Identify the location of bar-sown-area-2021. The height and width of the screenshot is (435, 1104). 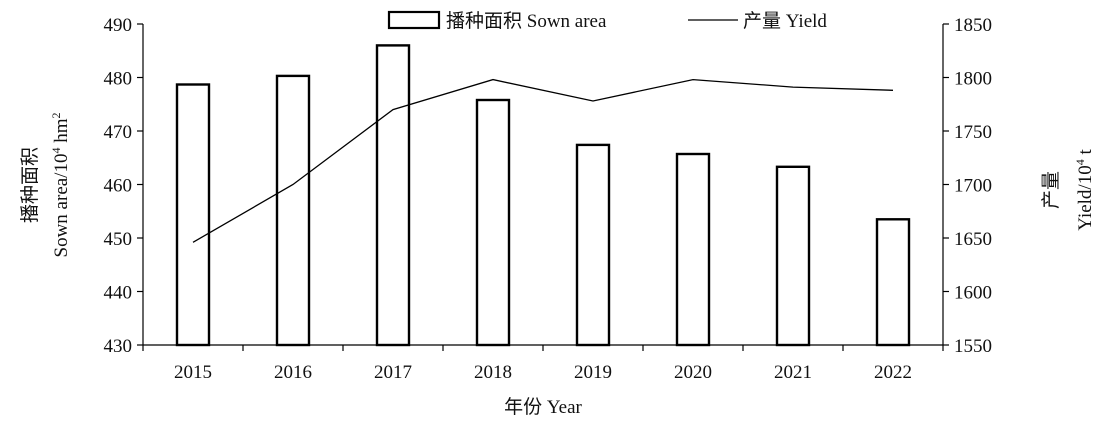
(793, 256).